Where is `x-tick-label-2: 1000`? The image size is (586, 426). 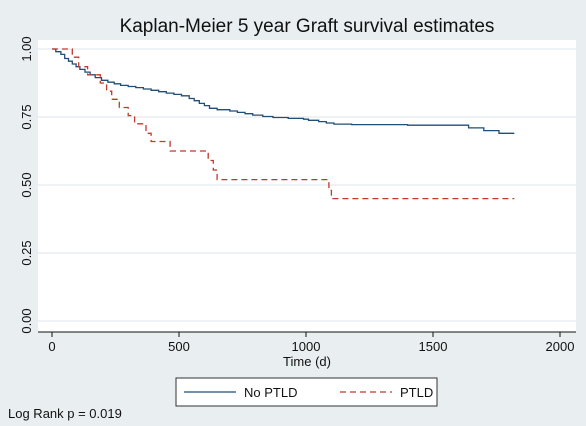
x-tick-label-2: 1000 is located at coordinates (306, 346).